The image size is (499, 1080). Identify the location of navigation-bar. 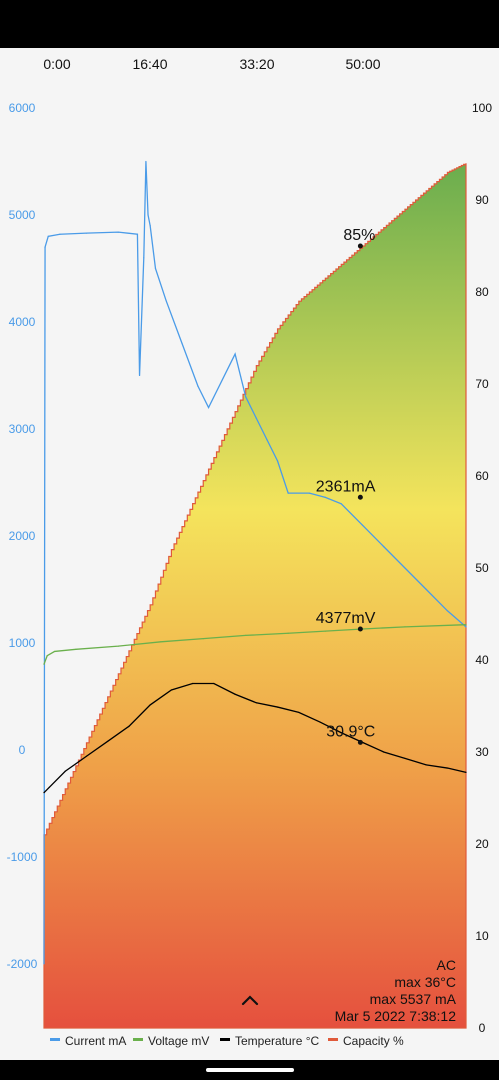
(249, 1070).